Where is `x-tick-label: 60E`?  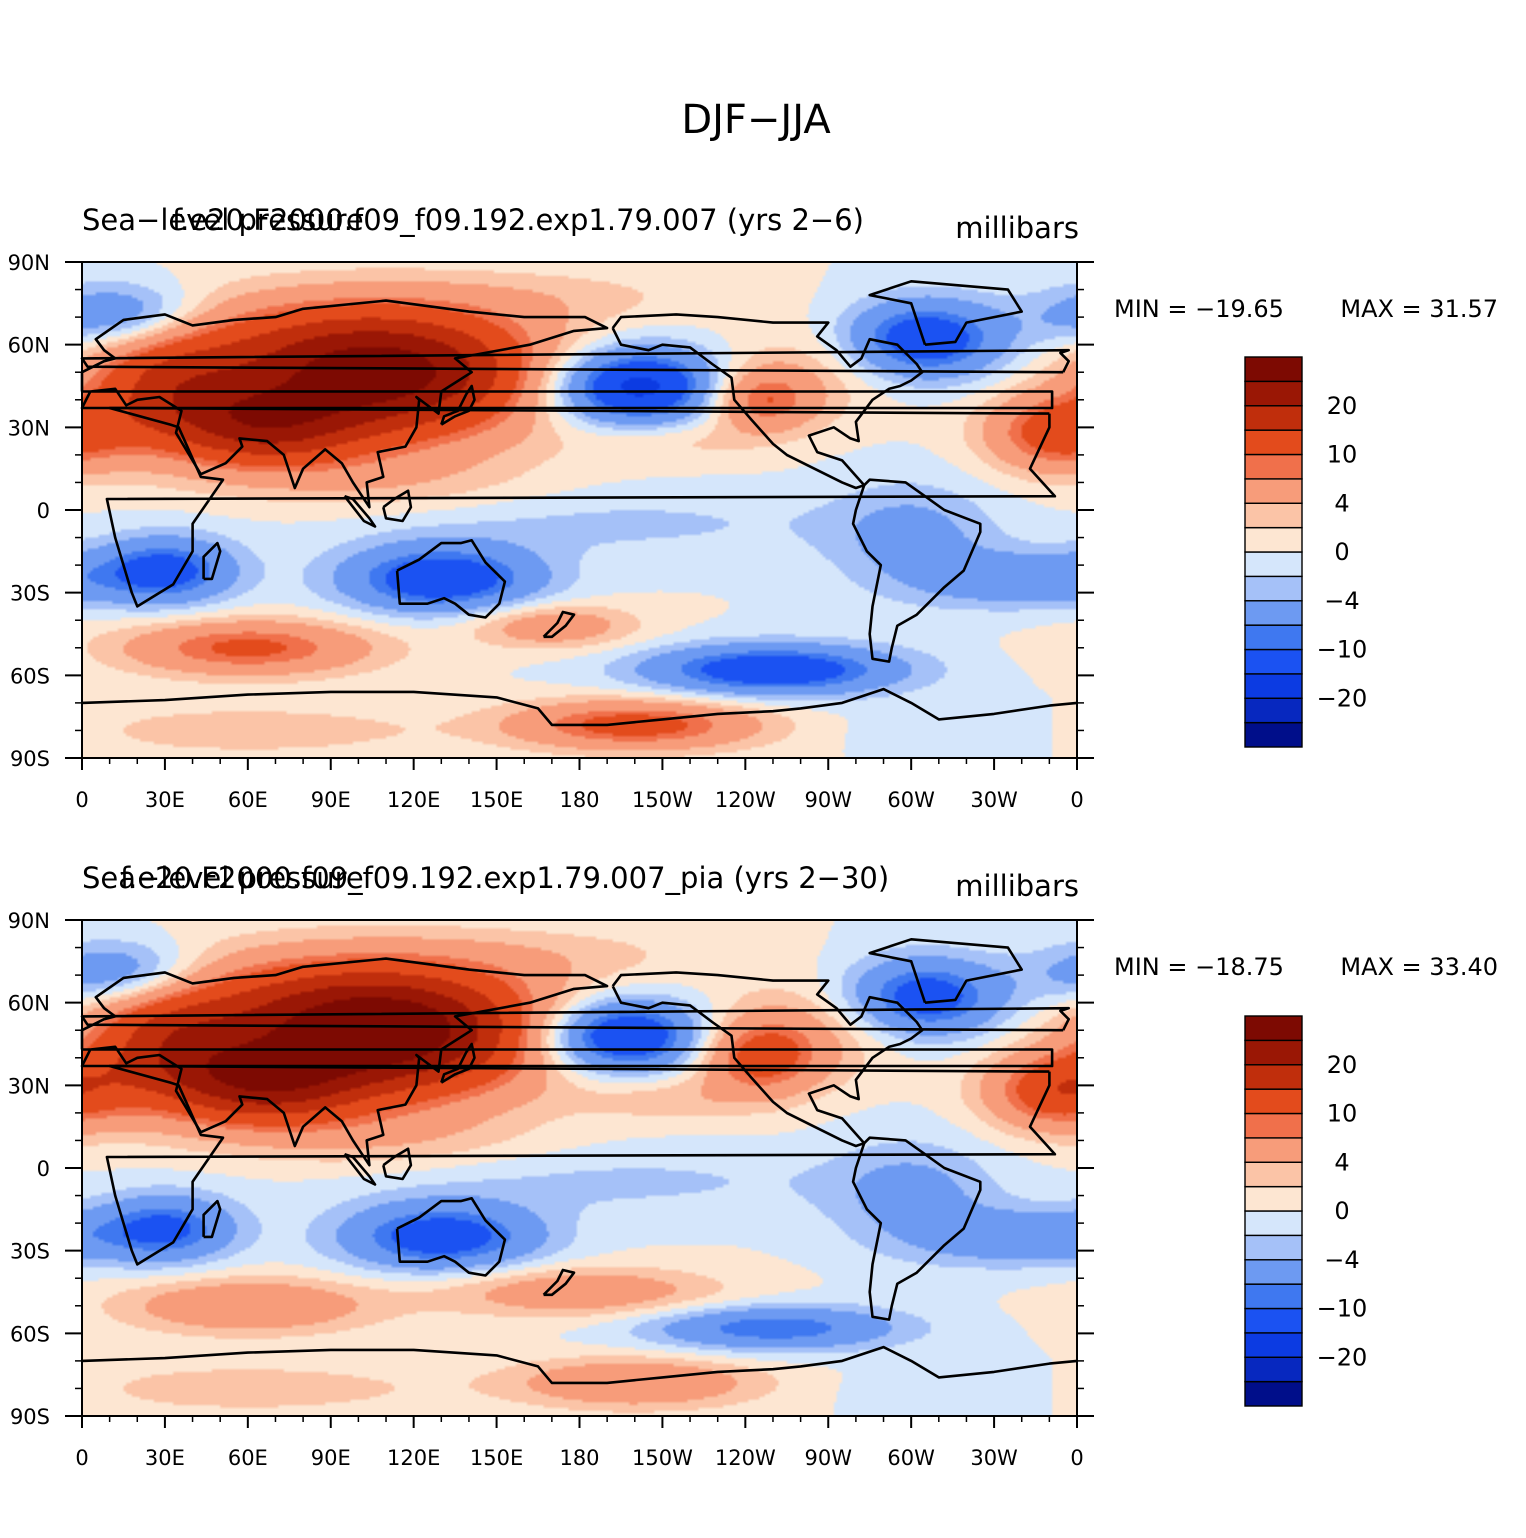 x-tick-label: 60E is located at coordinates (248, 1458).